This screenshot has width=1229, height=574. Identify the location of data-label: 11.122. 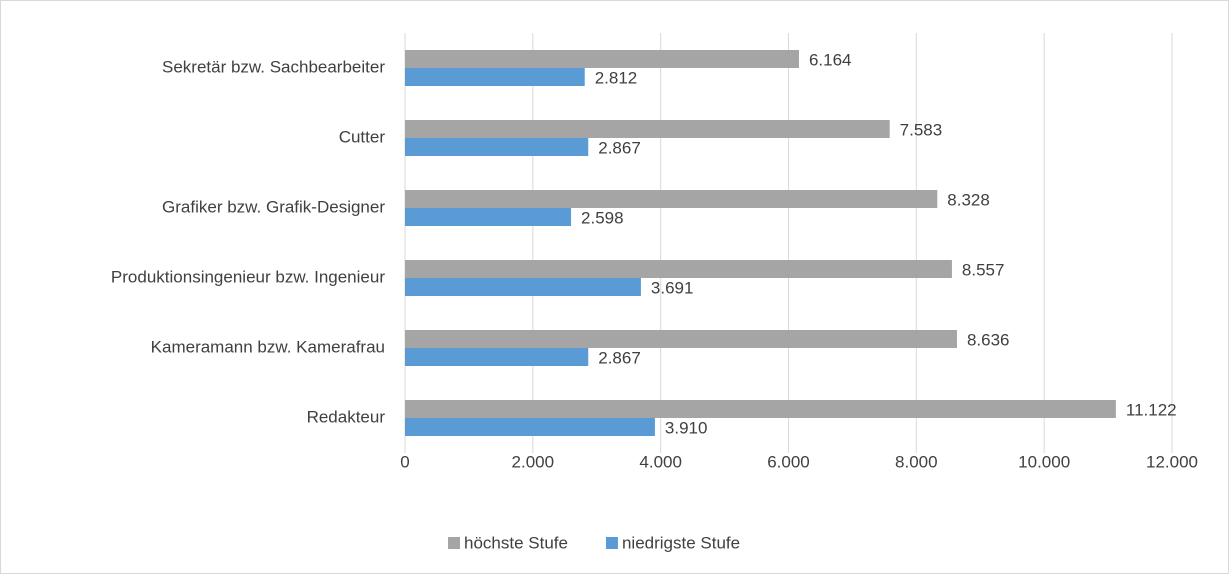
(1151, 409).